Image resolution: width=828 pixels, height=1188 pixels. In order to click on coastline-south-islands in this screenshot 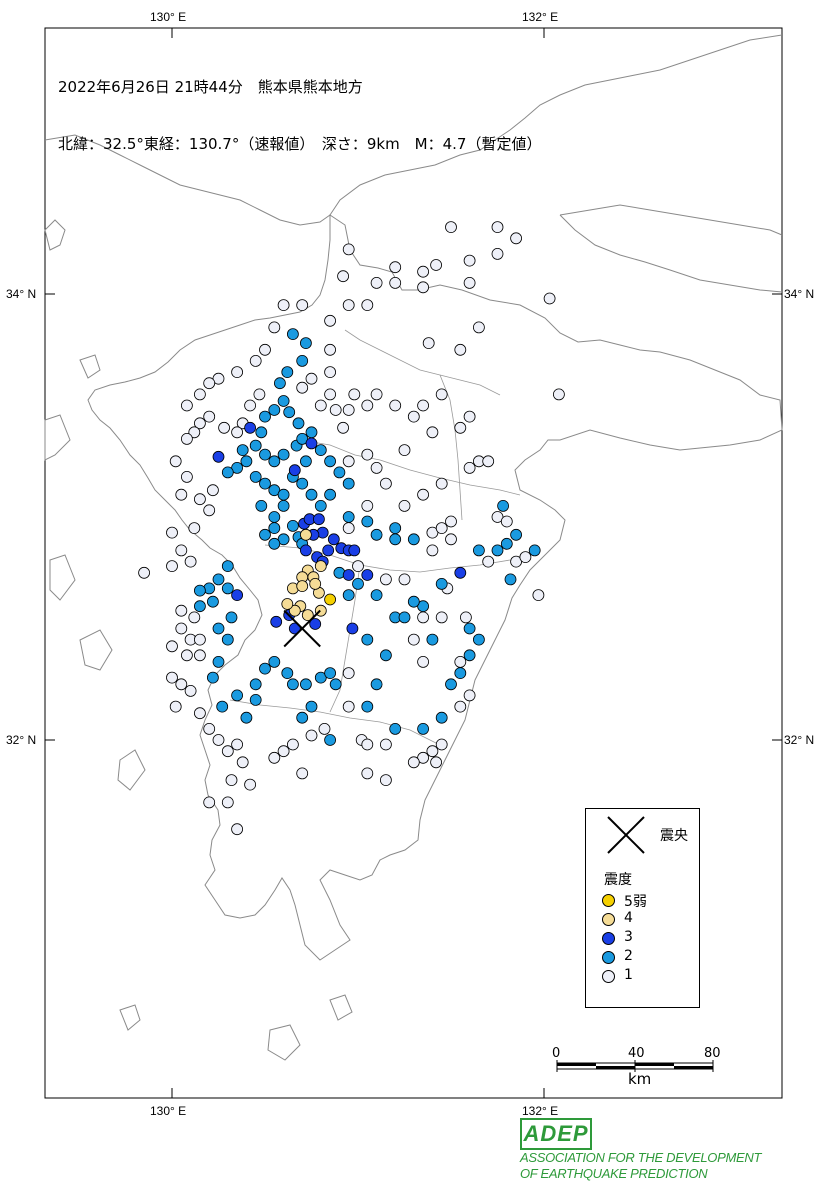, I will do `click(236, 1027)`.